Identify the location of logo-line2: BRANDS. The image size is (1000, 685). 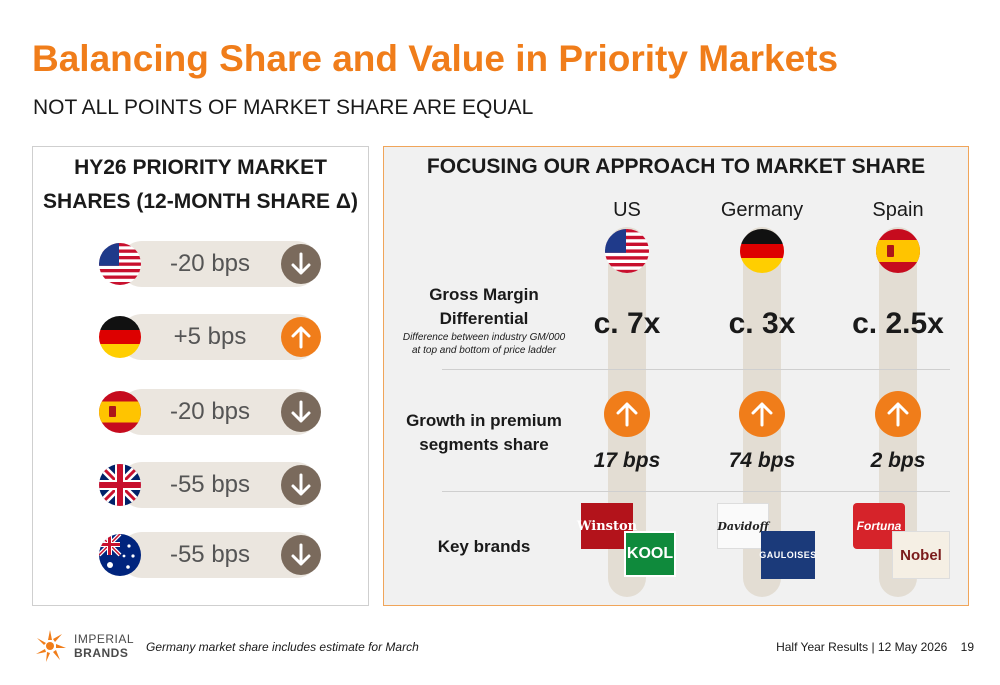
(101, 653).